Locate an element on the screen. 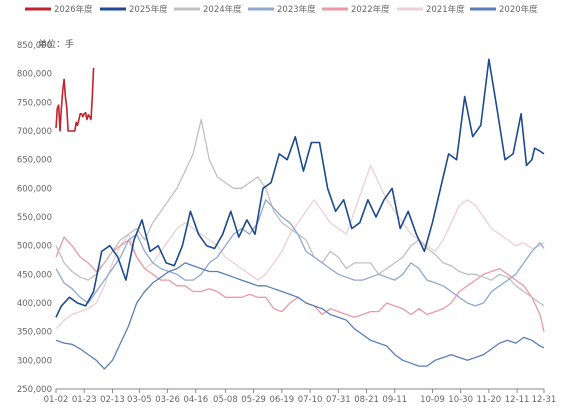 This screenshot has width=575, height=410. legend-label: 2024年度 is located at coordinates (222, 9).